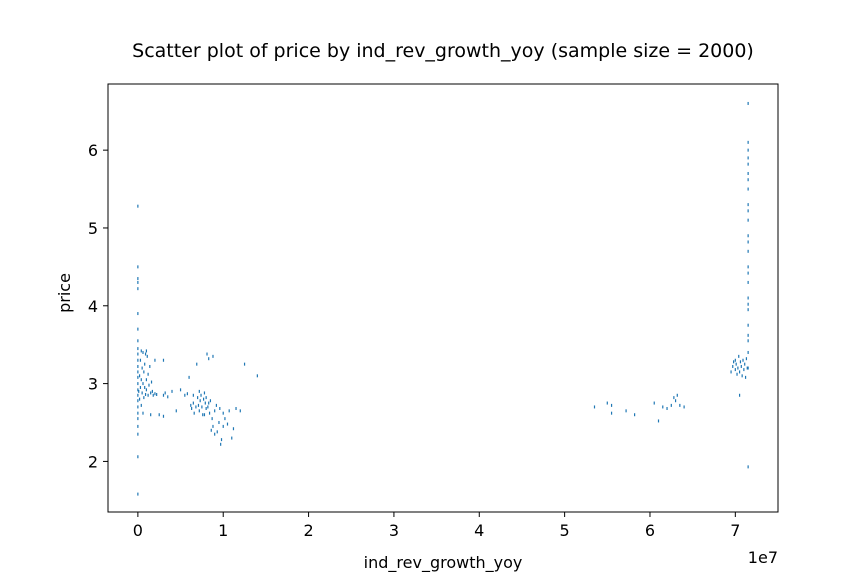 The height and width of the screenshot is (576, 864). I want to click on x-tick-label: 0, so click(138, 530).